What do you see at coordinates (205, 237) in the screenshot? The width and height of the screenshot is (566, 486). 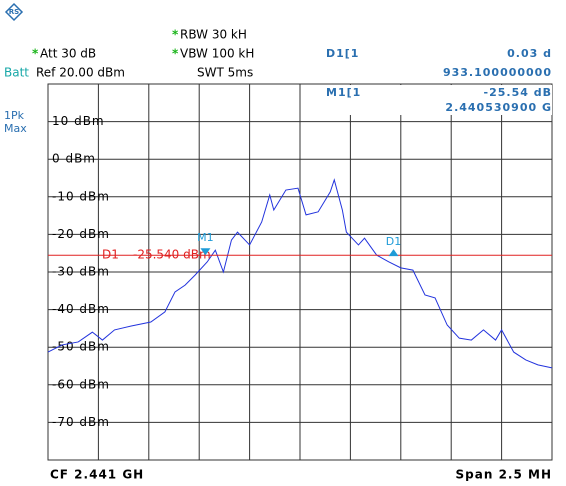 I see `marker-label: M1` at bounding box center [205, 237].